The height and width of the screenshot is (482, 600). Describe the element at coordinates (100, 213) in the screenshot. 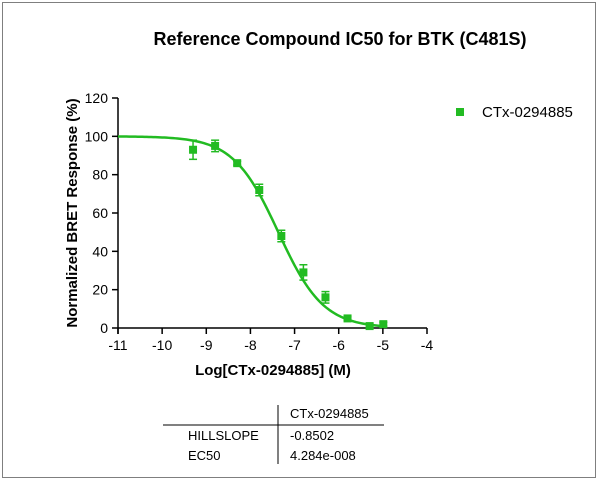

I see `y-tick-label: 60` at that location.